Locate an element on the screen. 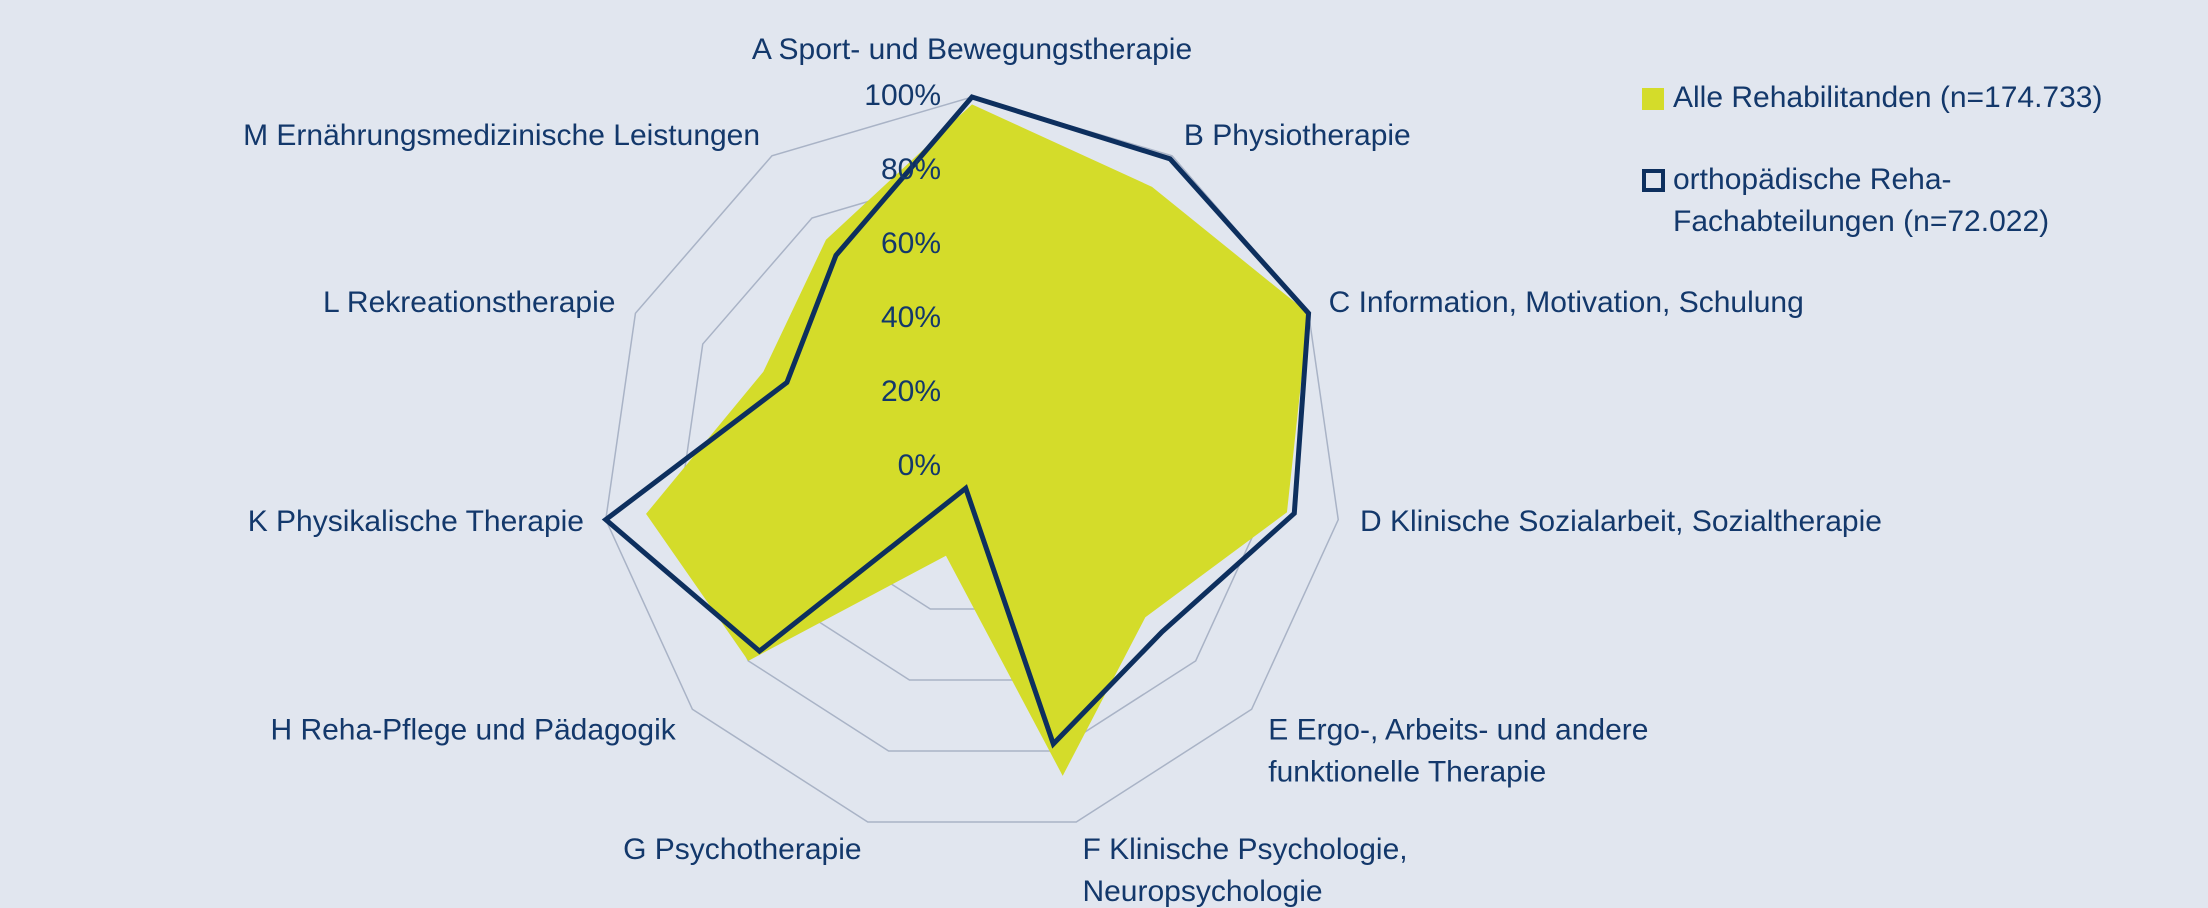  category-label: D Klinische Sozialarbeit, Sozialtherapie is located at coordinates (1621, 521).